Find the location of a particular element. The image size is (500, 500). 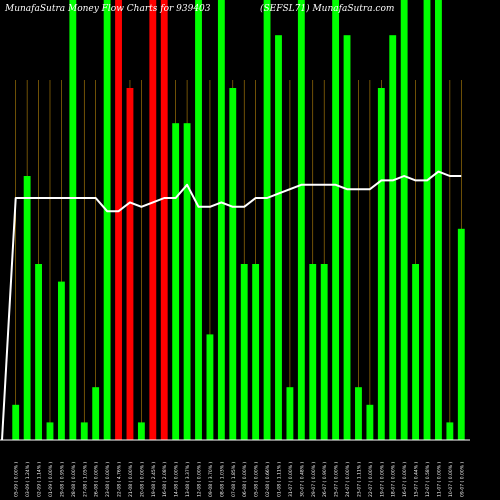

x-tick-label: 24-07 ( 0.00% ) is located at coordinates (348, 479).